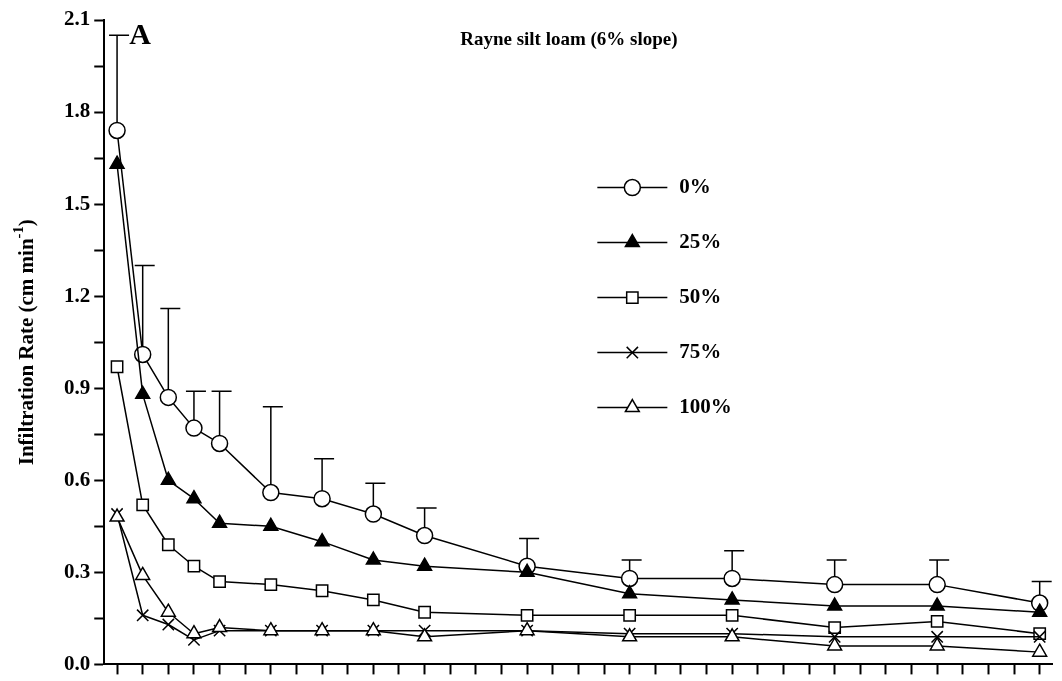 The height and width of the screenshot is (681, 1062). I want to click on legend-label: 75%, so click(700, 350).